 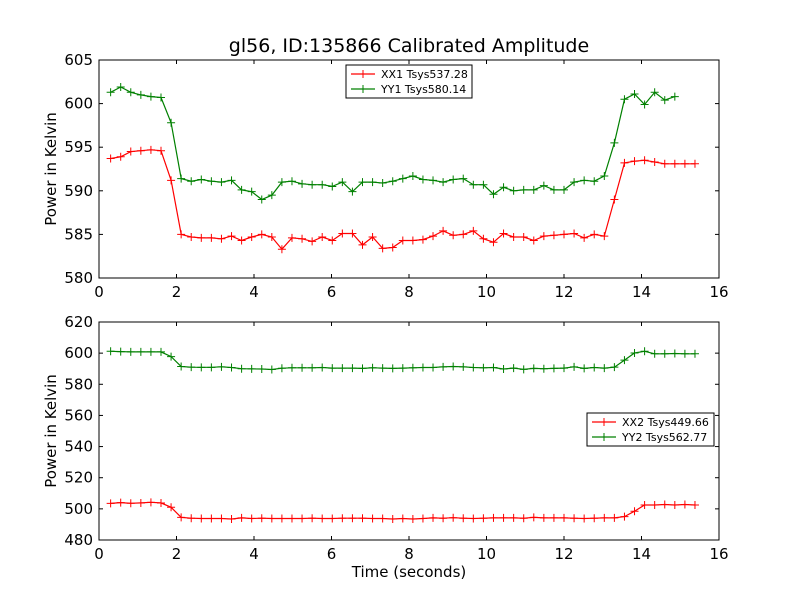 I want to click on y-axis-label: Power in Kelvin, so click(x=51, y=431).